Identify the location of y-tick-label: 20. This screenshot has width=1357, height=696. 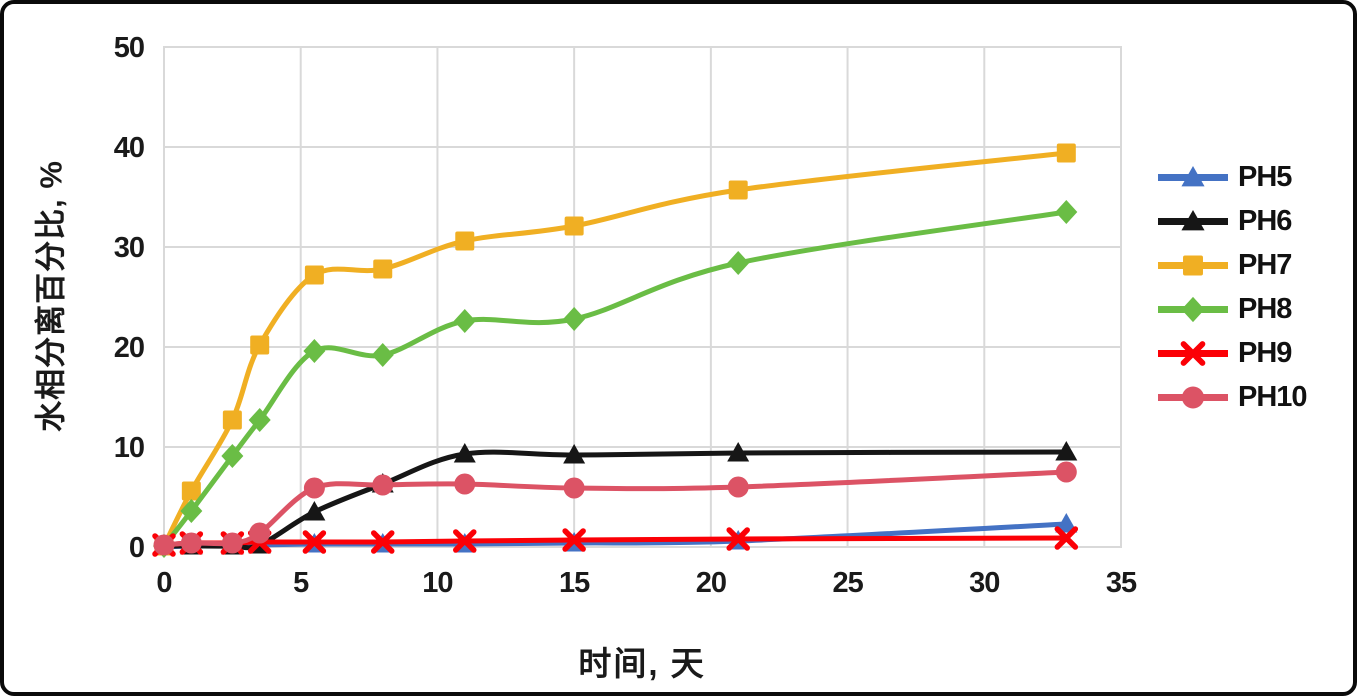
(129, 348).